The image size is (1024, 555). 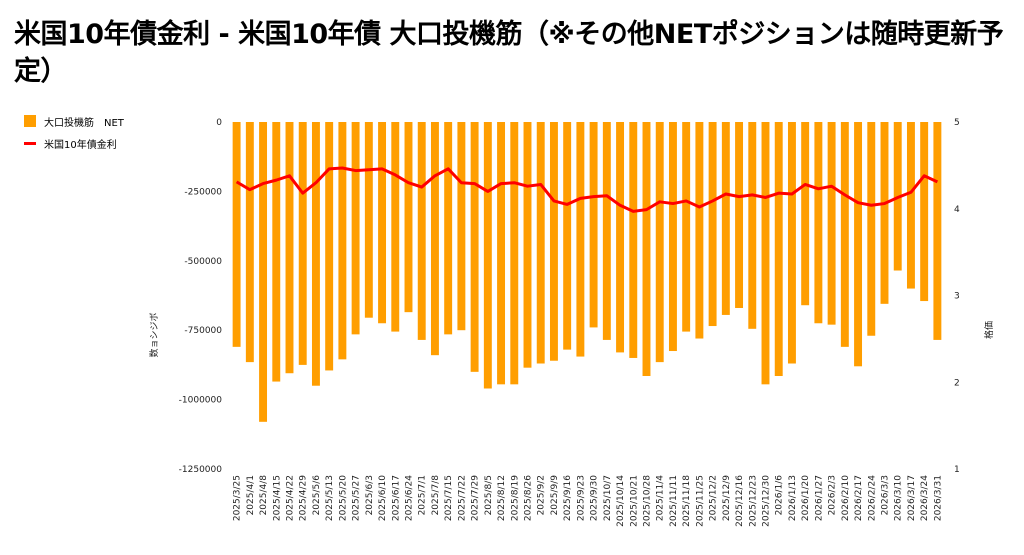 What do you see at coordinates (912, 498) in the screenshot?
I see `x-tick-label: 2026/3/17` at bounding box center [912, 498].